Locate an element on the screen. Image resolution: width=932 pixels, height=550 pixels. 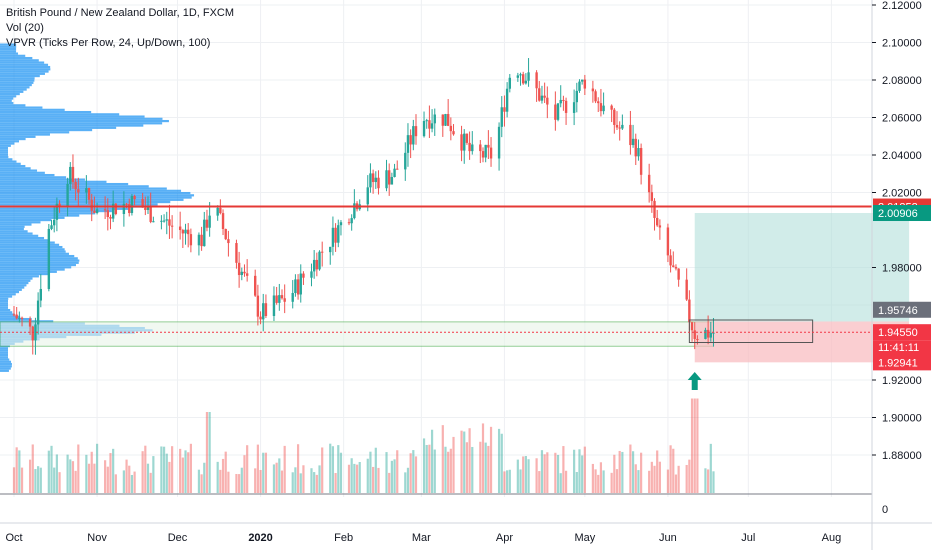
price-tick-label: 2.08000 is located at coordinates (902, 81).